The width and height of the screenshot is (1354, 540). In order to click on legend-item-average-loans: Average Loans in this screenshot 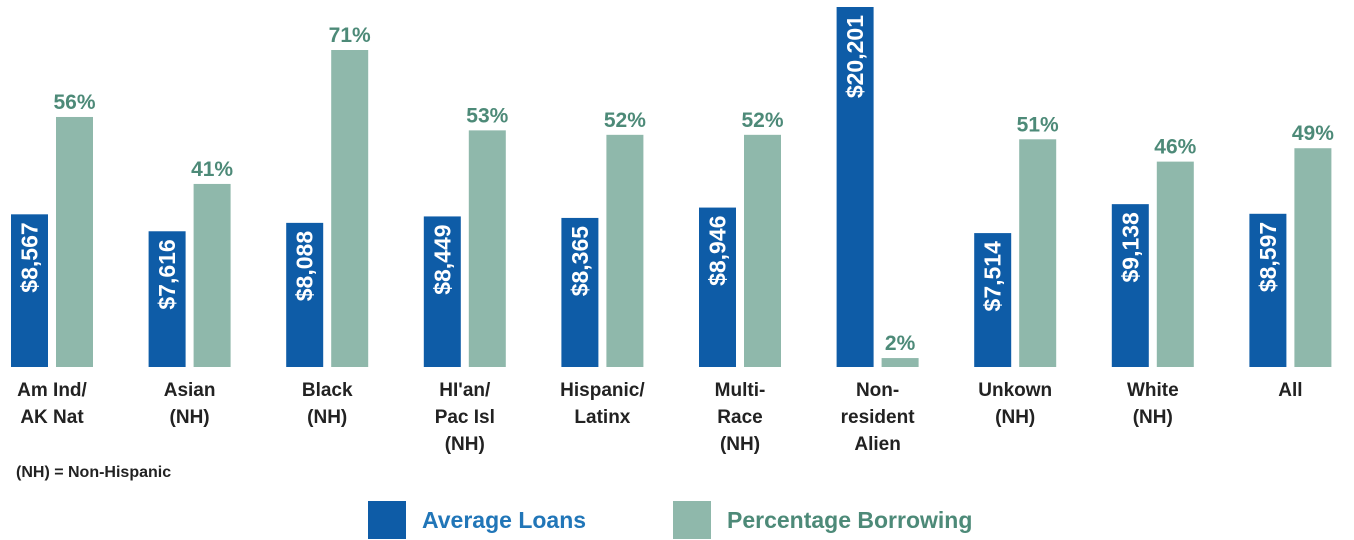, I will do `click(477, 520)`.